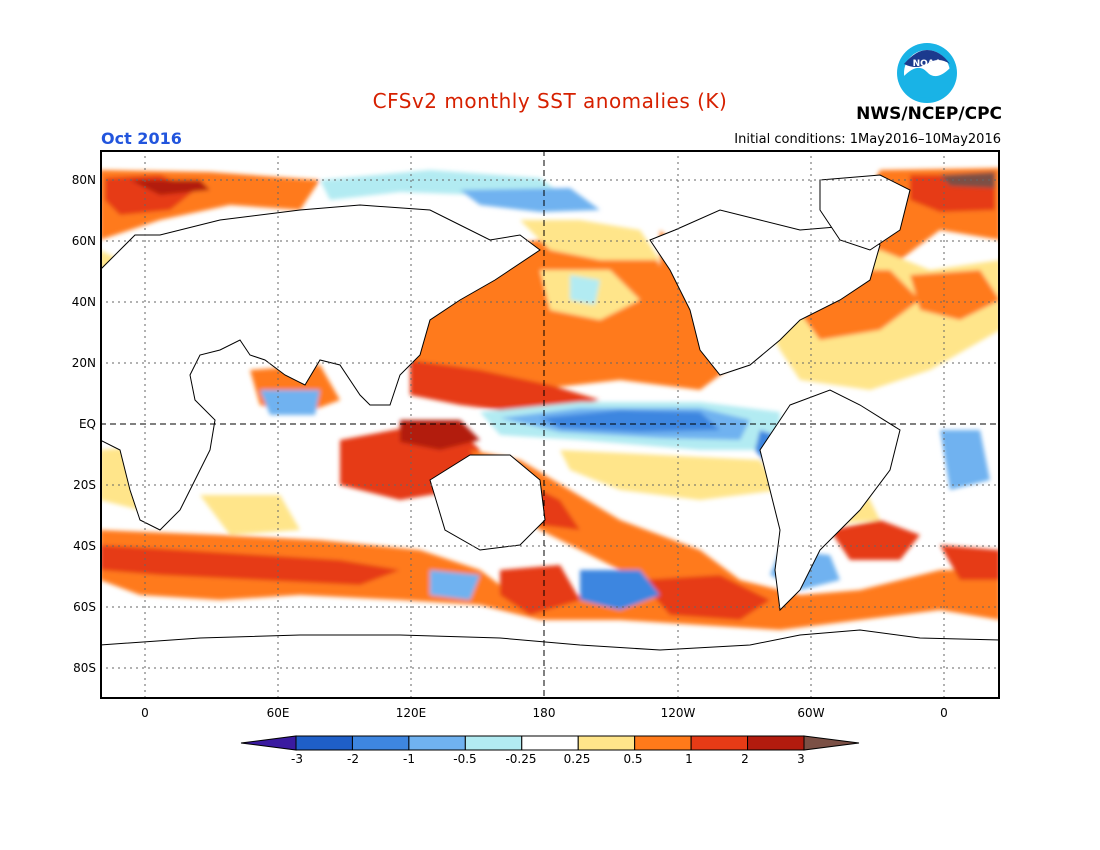  I want to click on colorbar-label: 0.25, so click(577, 759).